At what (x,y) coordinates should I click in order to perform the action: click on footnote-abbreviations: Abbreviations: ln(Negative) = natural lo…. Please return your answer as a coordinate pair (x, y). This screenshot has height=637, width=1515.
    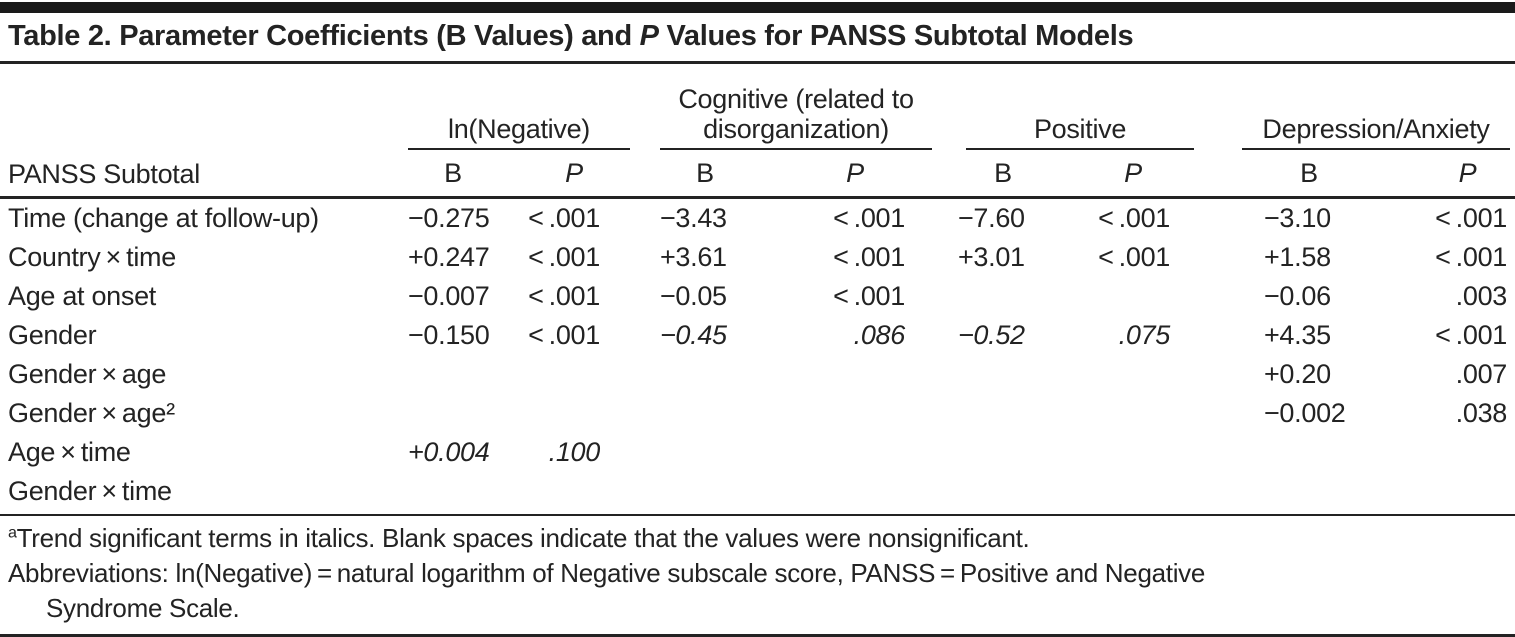
    Looking at the image, I should click on (757, 591).